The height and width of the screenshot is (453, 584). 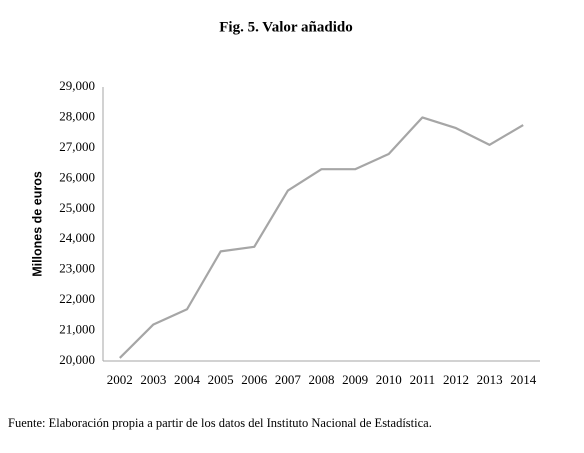 What do you see at coordinates (77, 329) in the screenshot?
I see `y-tick-label: 21,000` at bounding box center [77, 329].